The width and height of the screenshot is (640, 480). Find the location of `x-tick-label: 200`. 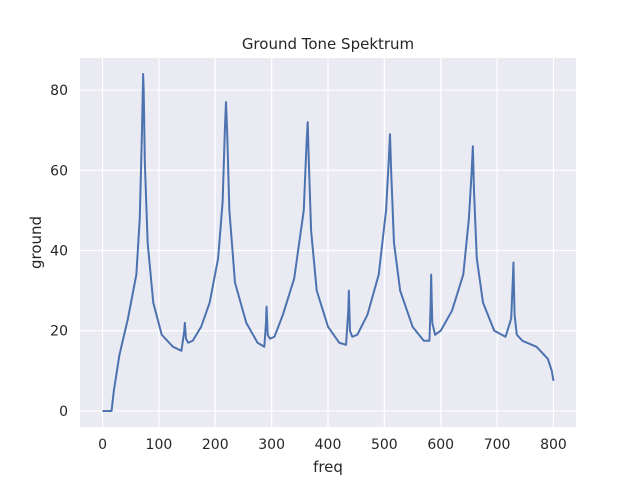

x-tick-label: 200 is located at coordinates (215, 445).